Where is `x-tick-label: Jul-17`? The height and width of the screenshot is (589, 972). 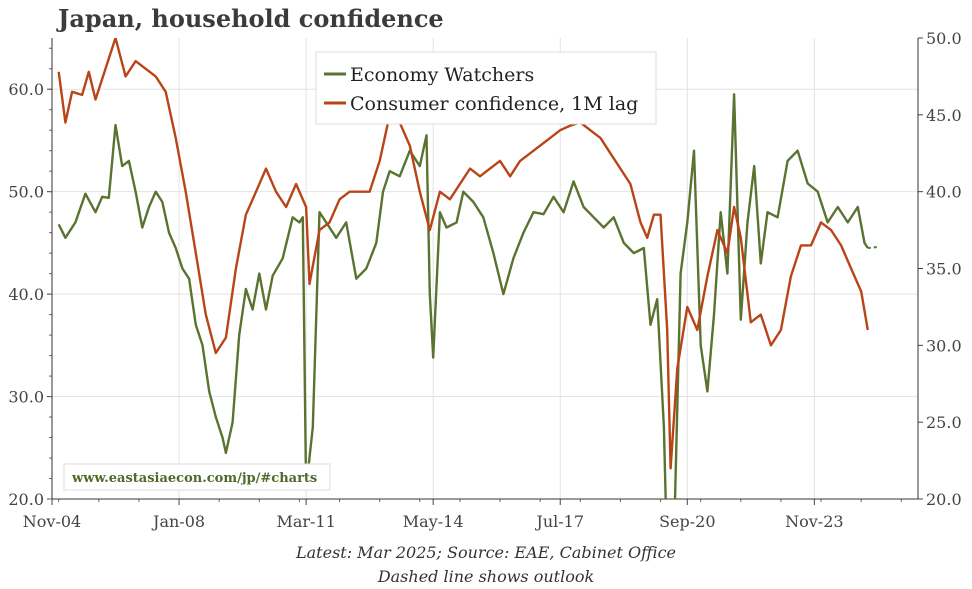 x-tick-label: Jul-17 is located at coordinates (559, 521).